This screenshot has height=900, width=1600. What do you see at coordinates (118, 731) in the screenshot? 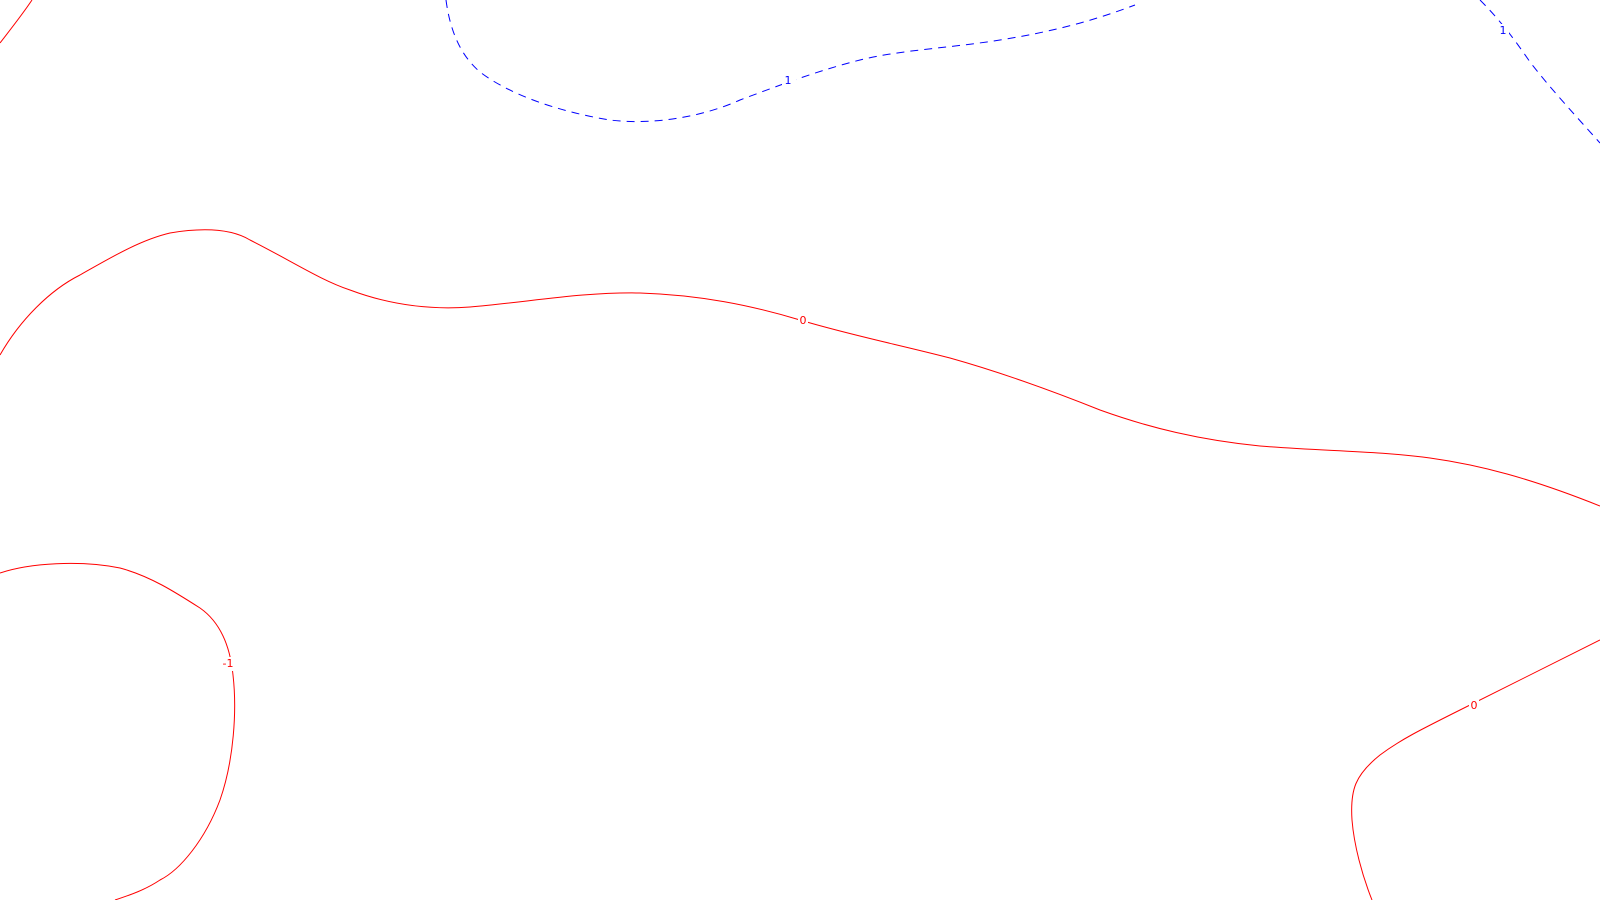
I see `contour-red-minus1-bottom-left` at bounding box center [118, 731].